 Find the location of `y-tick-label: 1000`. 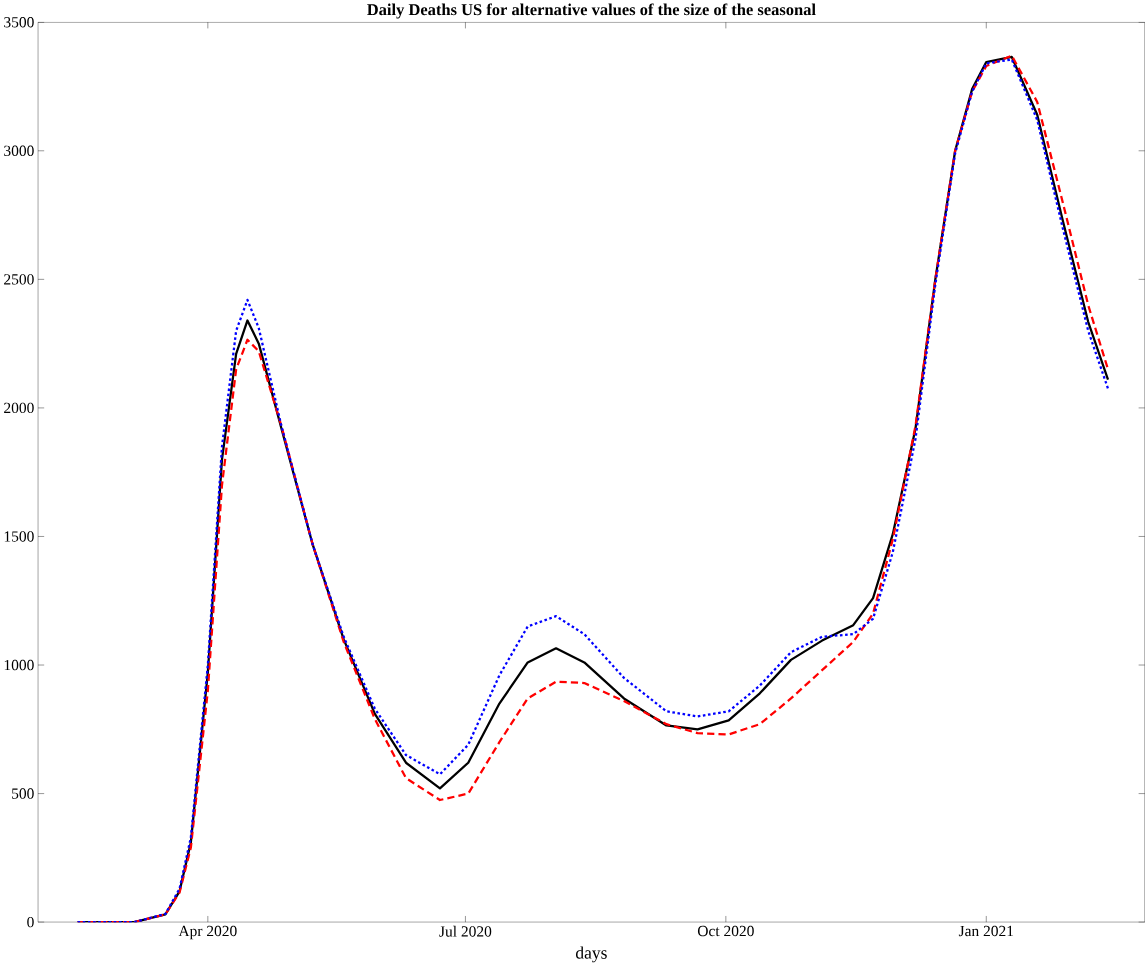

y-tick-label: 1000 is located at coordinates (19, 665).